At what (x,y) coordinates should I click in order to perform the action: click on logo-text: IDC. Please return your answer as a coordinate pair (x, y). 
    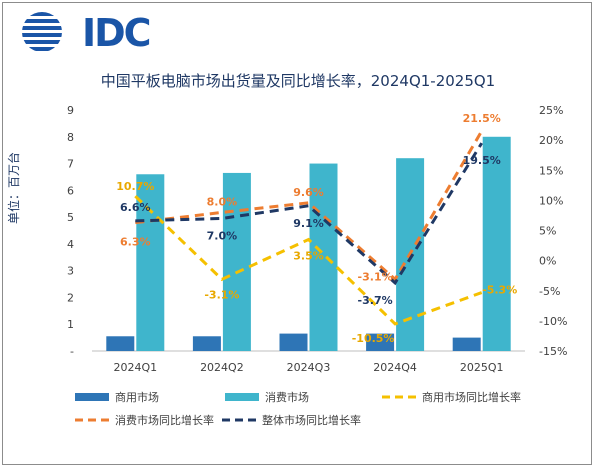
    Looking at the image, I should click on (117, 33).